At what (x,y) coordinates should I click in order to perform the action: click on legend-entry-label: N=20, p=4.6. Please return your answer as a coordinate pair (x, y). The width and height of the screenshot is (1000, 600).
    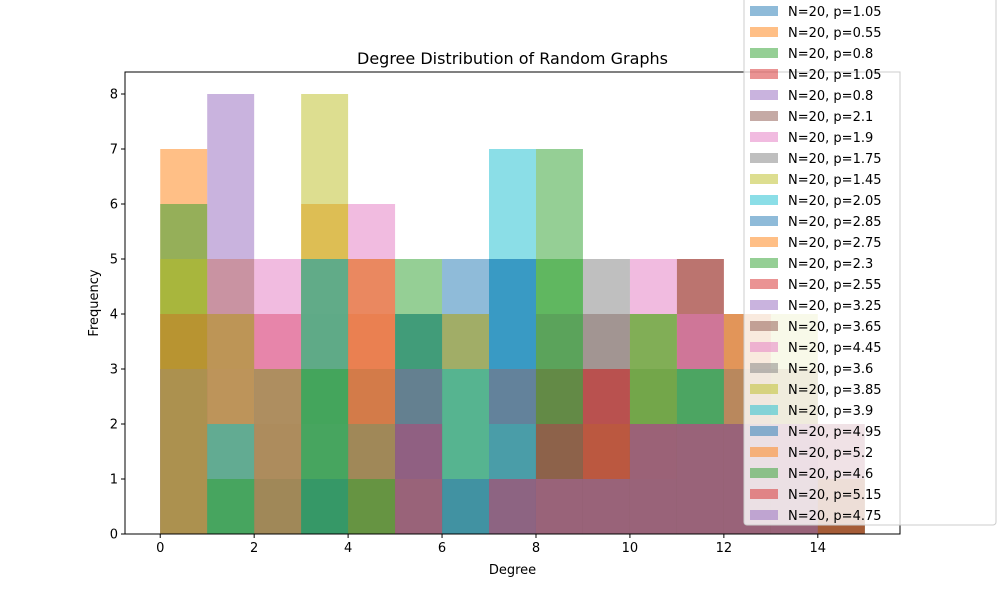
    Looking at the image, I should click on (830, 474).